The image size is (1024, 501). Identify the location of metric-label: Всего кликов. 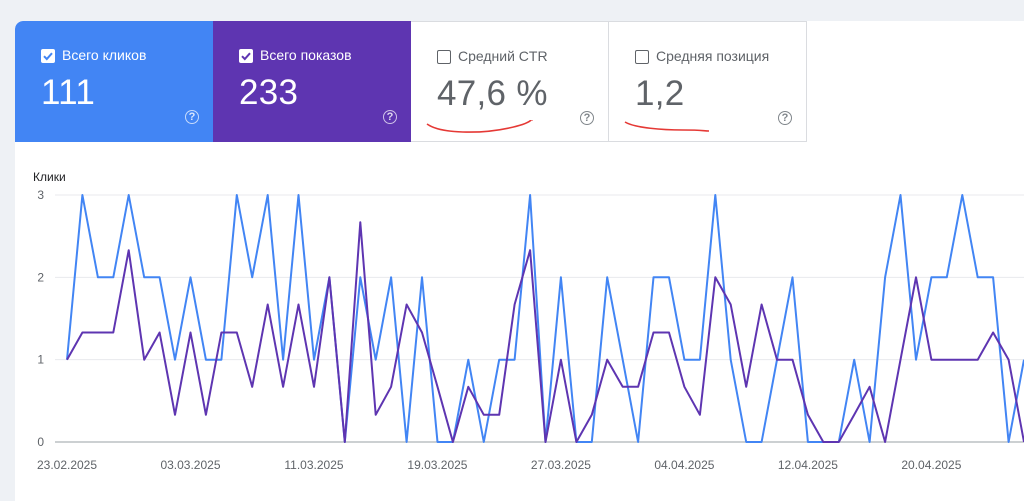
(104, 55).